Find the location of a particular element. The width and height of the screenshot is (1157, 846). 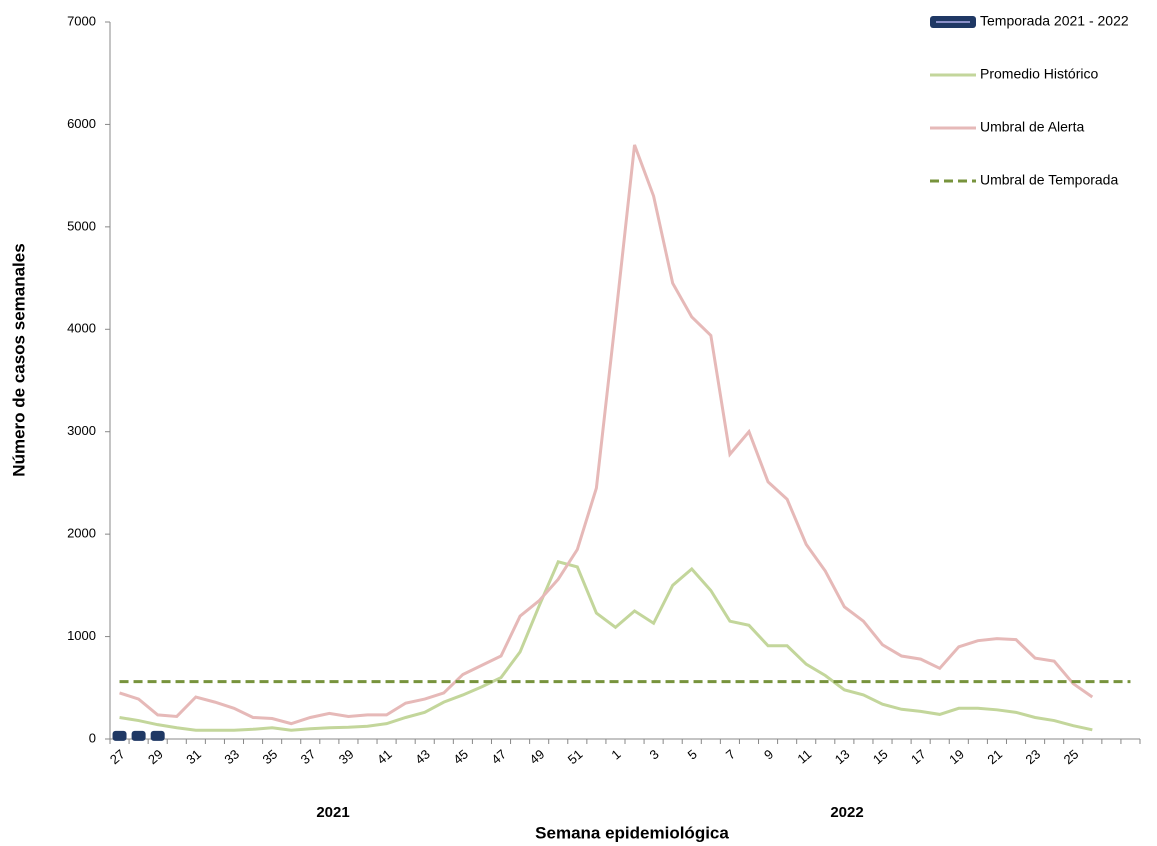

y-tick-label: 5000 is located at coordinates (81, 225).